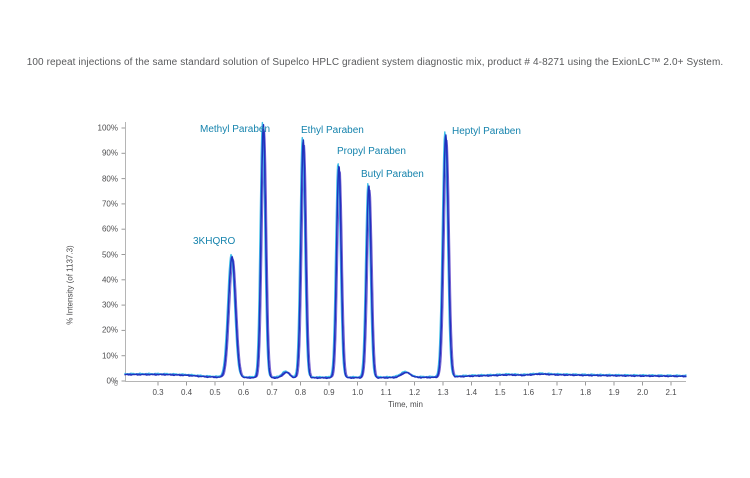  What do you see at coordinates (557, 392) in the screenshot?
I see `x-tick-label: 1.7` at bounding box center [557, 392].